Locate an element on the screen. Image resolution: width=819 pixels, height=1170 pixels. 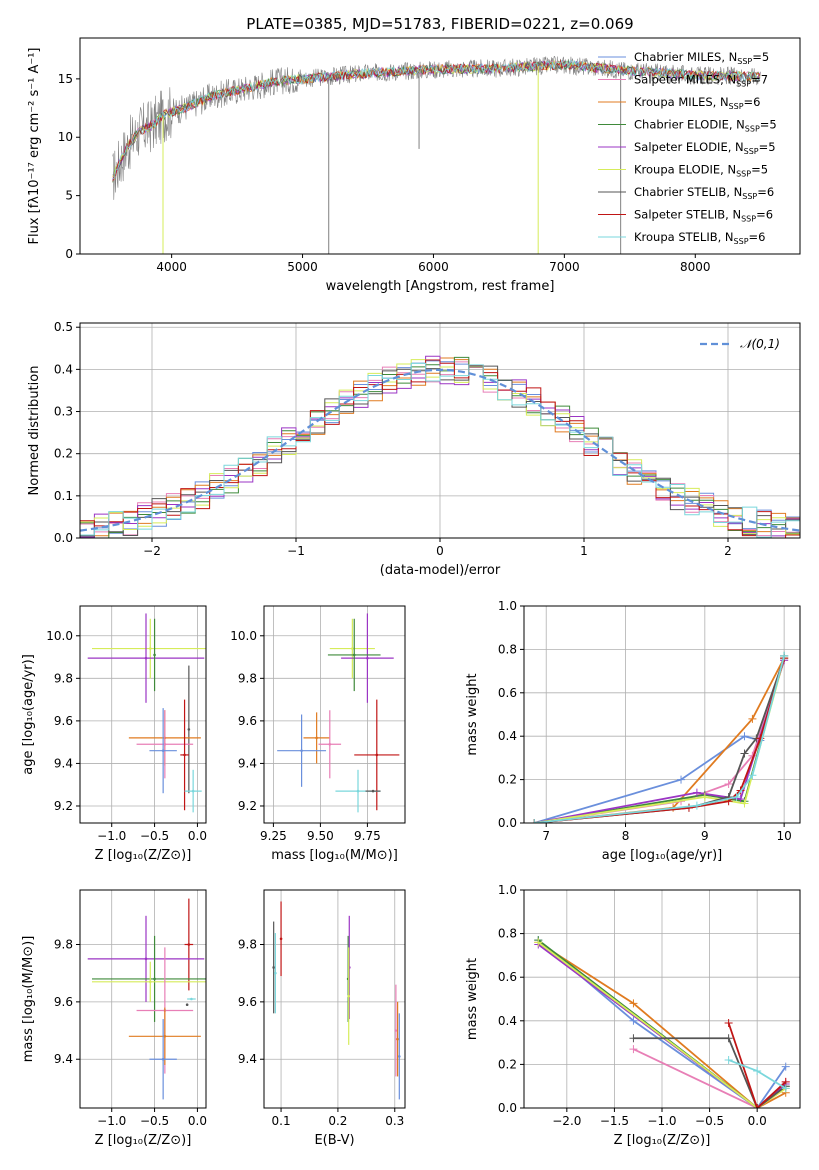
y-tick-label: 10 is located at coordinates (65, 137).